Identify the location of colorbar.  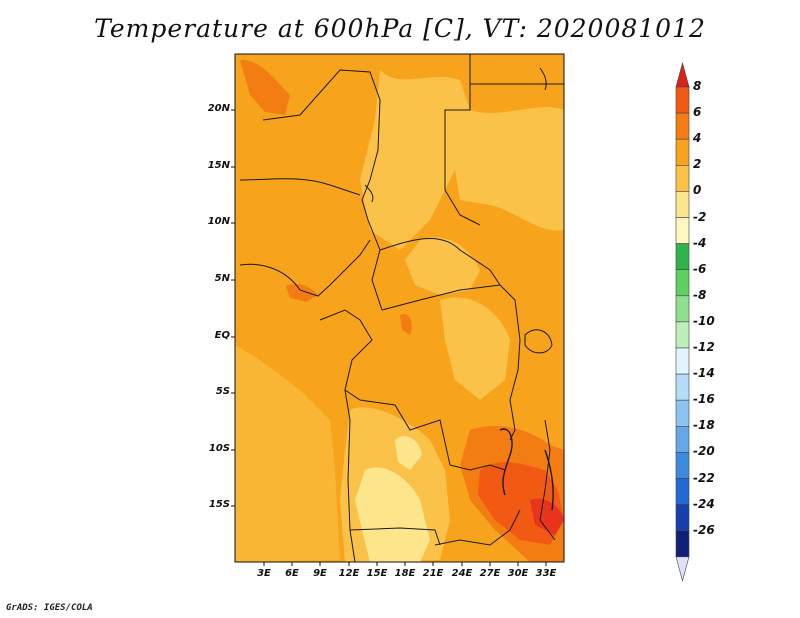
(682, 321).